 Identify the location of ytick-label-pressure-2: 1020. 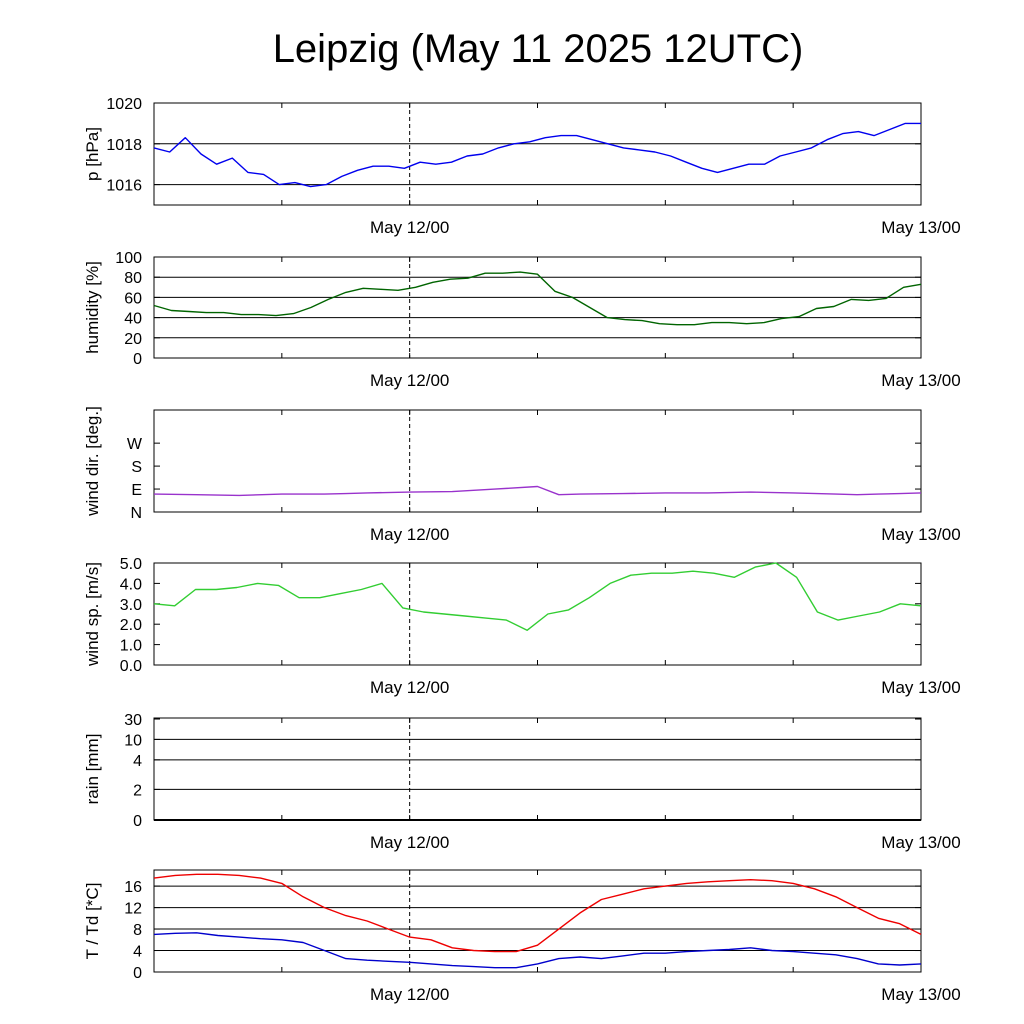
(124, 104).